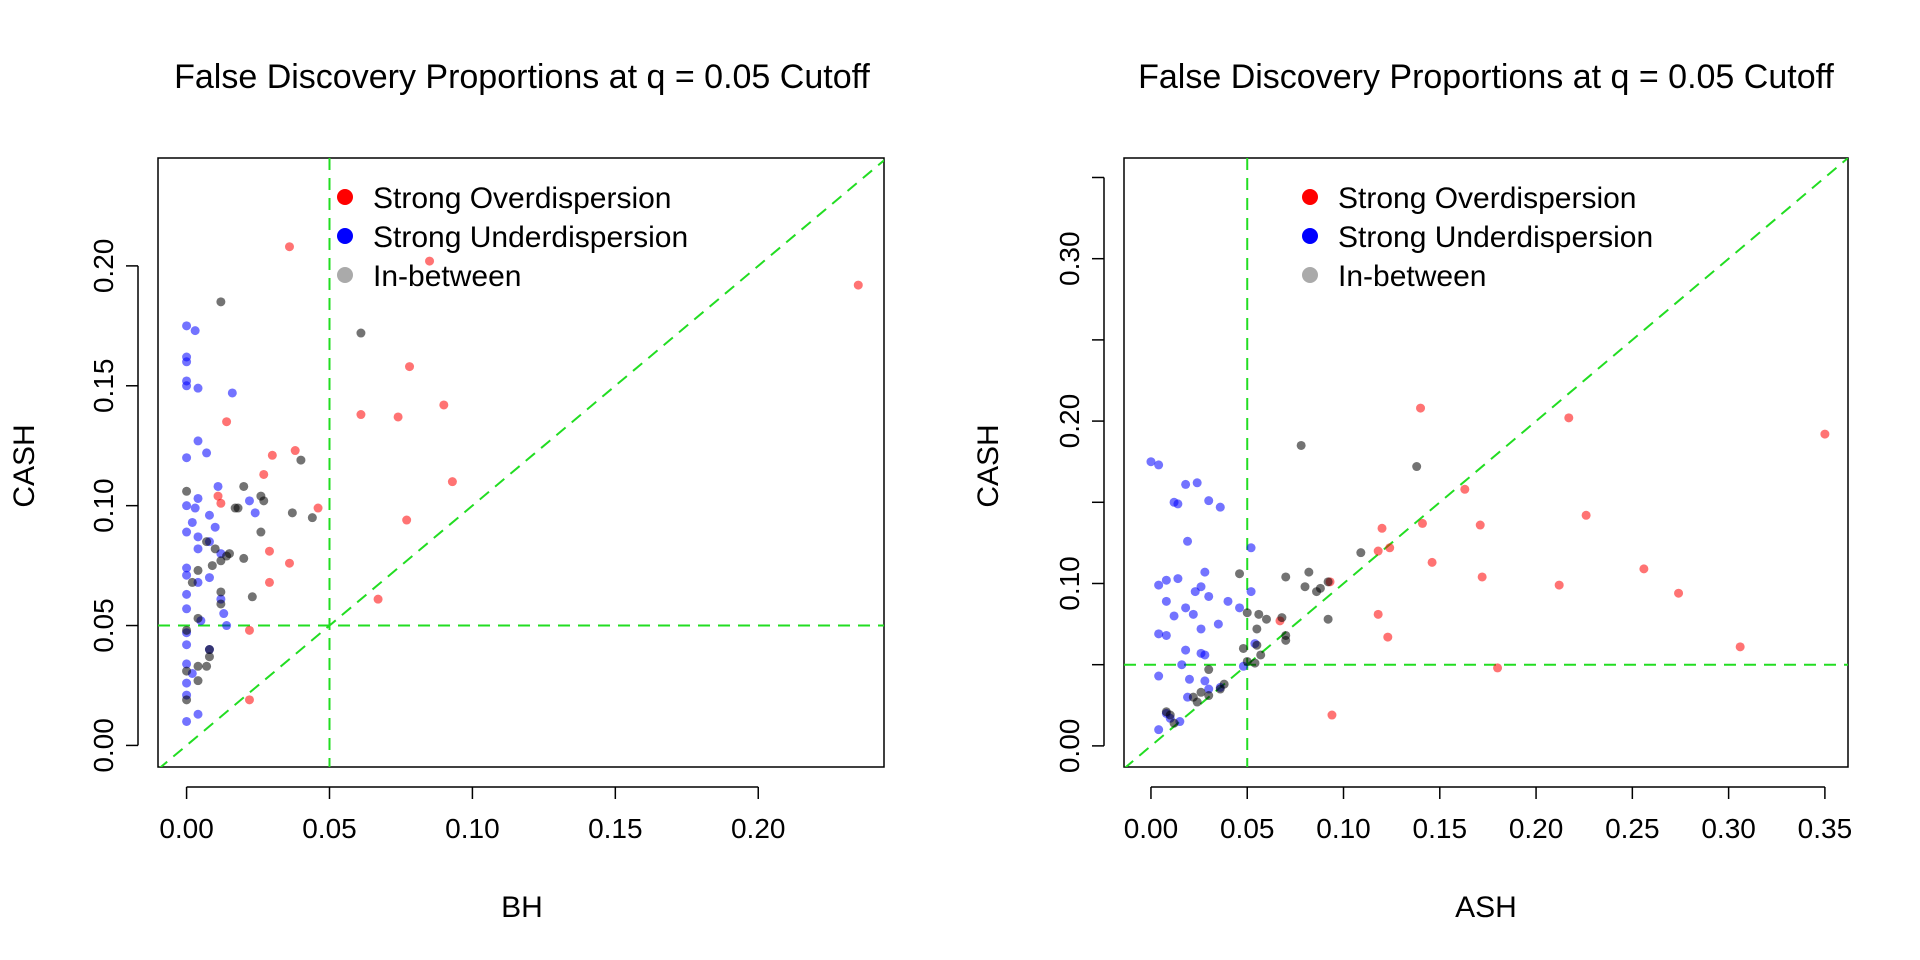 Image resolution: width=1920 pixels, height=960 pixels. What do you see at coordinates (329, 828) in the screenshot?
I see `left-x-tick-label: 0.05` at bounding box center [329, 828].